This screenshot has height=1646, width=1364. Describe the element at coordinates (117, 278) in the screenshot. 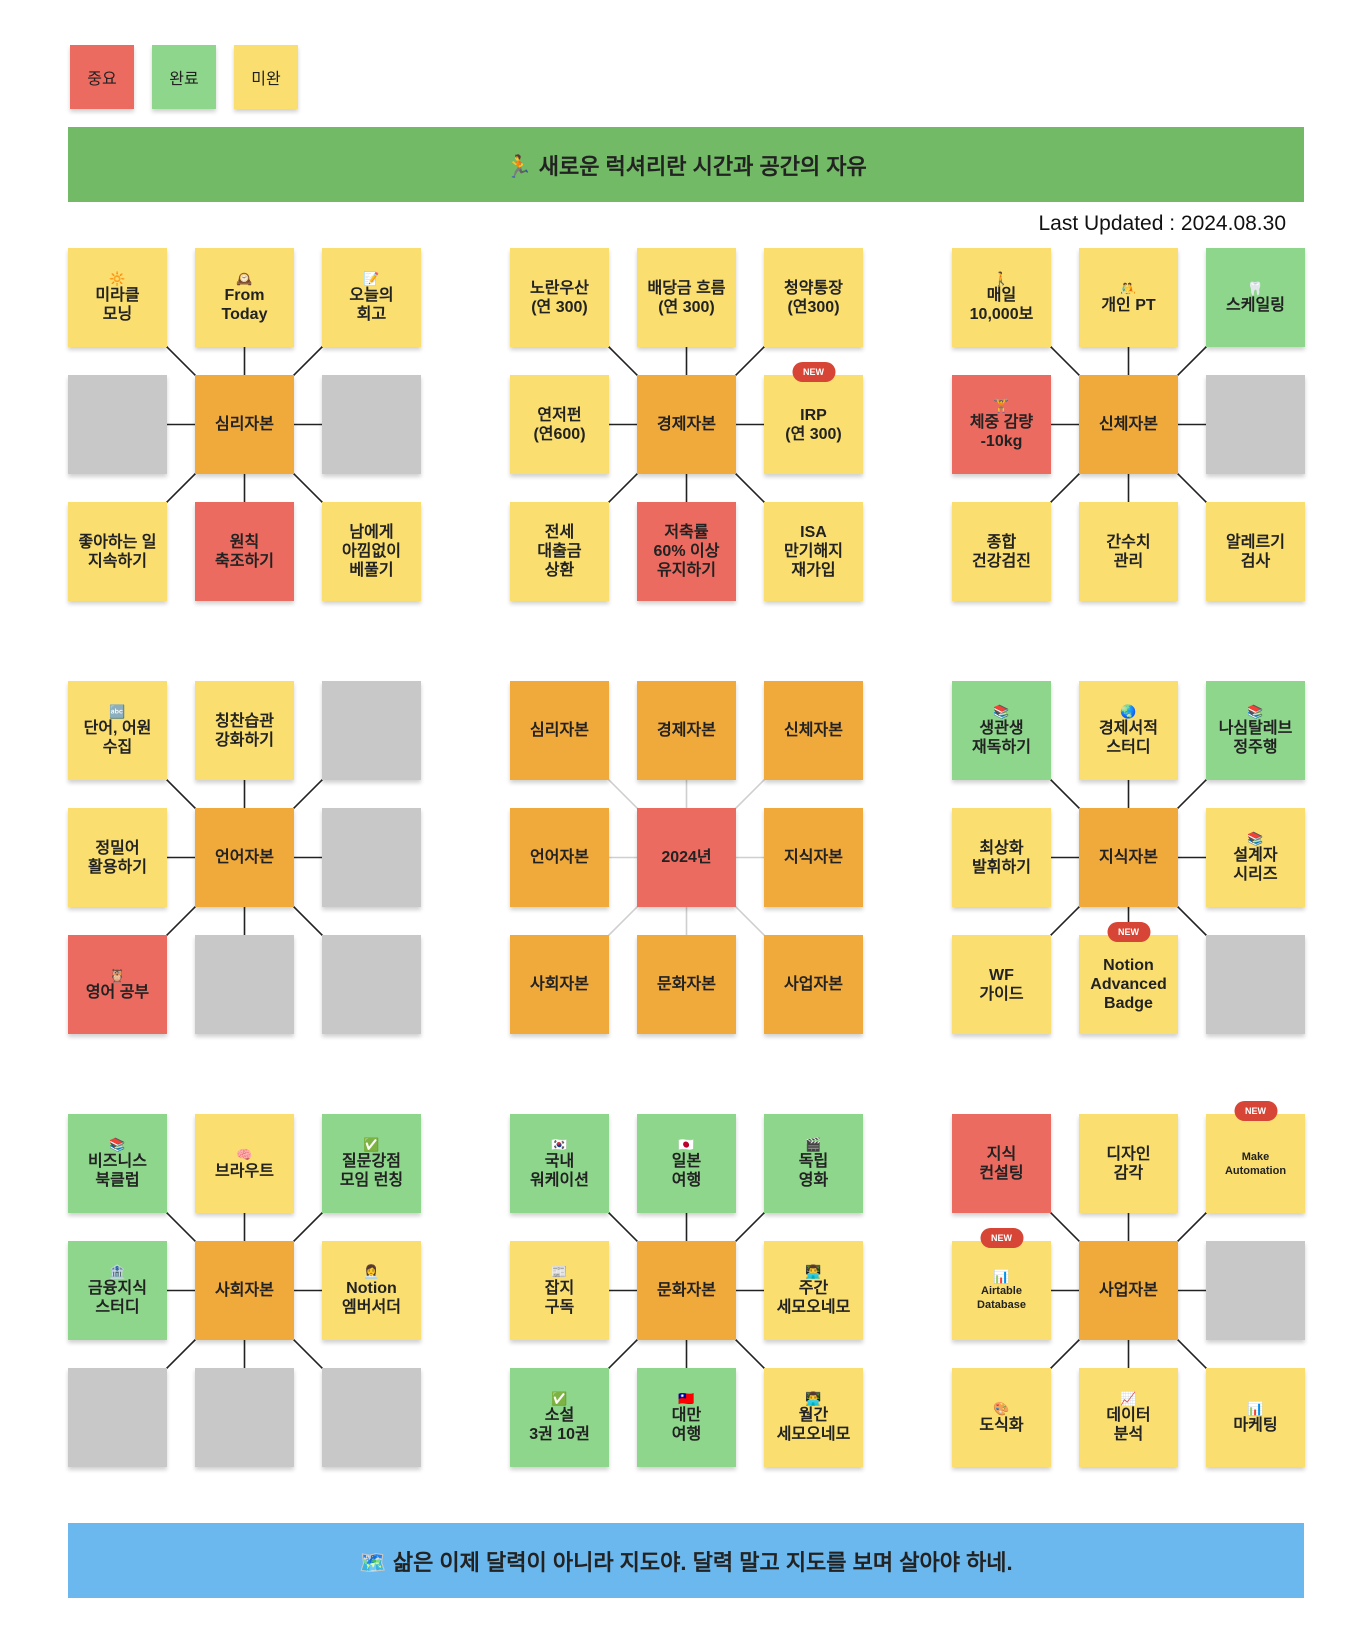

I see `note-icon: 🔆` at that location.